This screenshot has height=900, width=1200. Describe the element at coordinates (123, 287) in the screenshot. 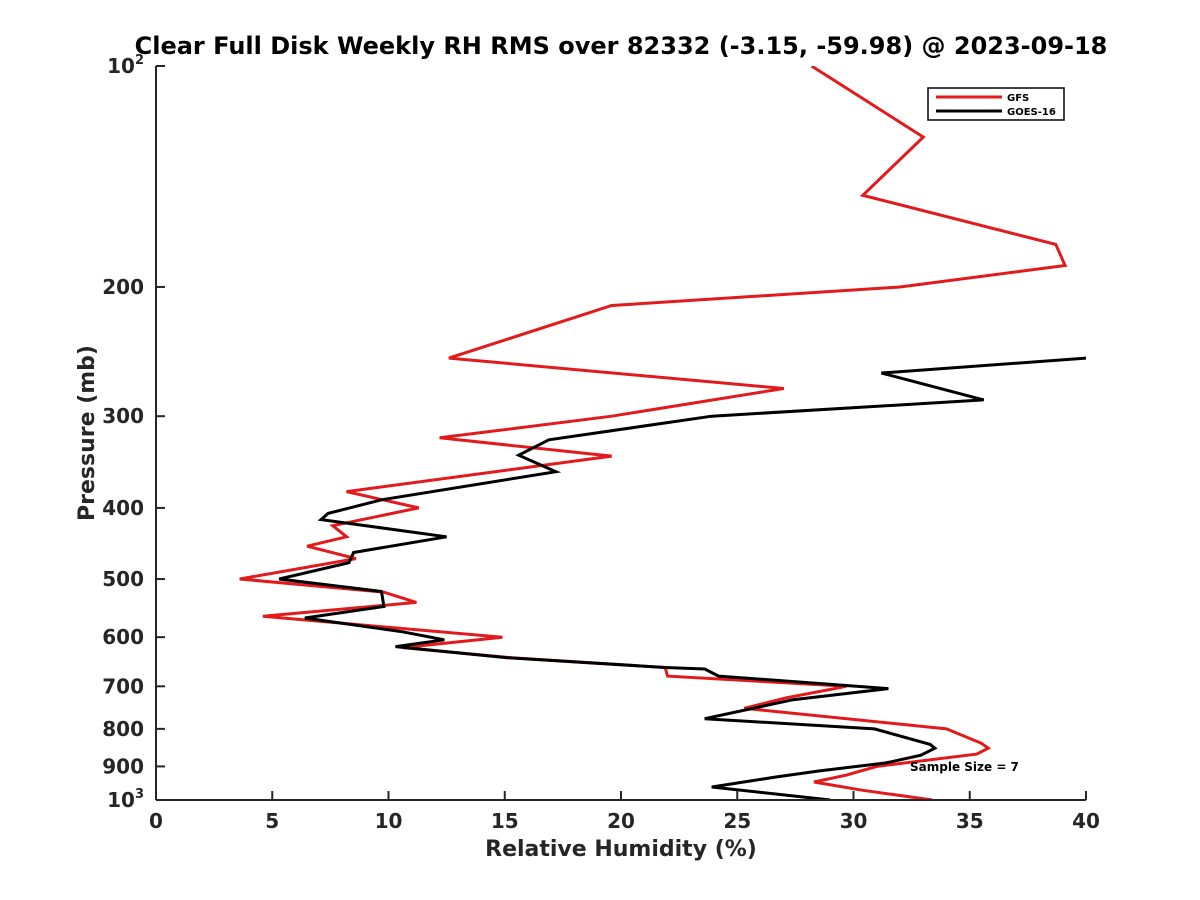

I see `y-tick-label: 200` at that location.